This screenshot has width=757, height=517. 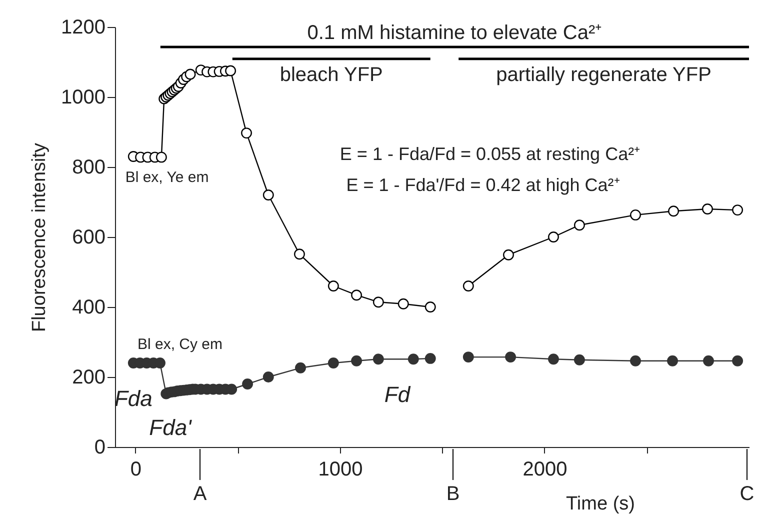 I want to click on annotation: E = 1 - Fda'/Fd = 0.42 at high Ca²⁺, so click(x=483, y=185).